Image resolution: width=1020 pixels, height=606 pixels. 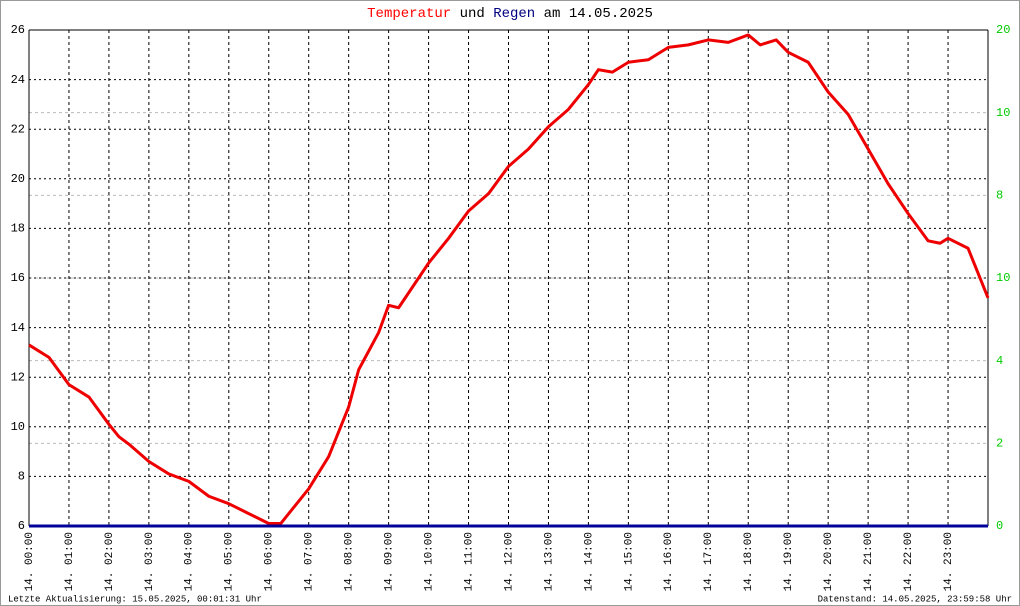 I want to click on x-tick-label: 14. 08:00, so click(x=350, y=561).